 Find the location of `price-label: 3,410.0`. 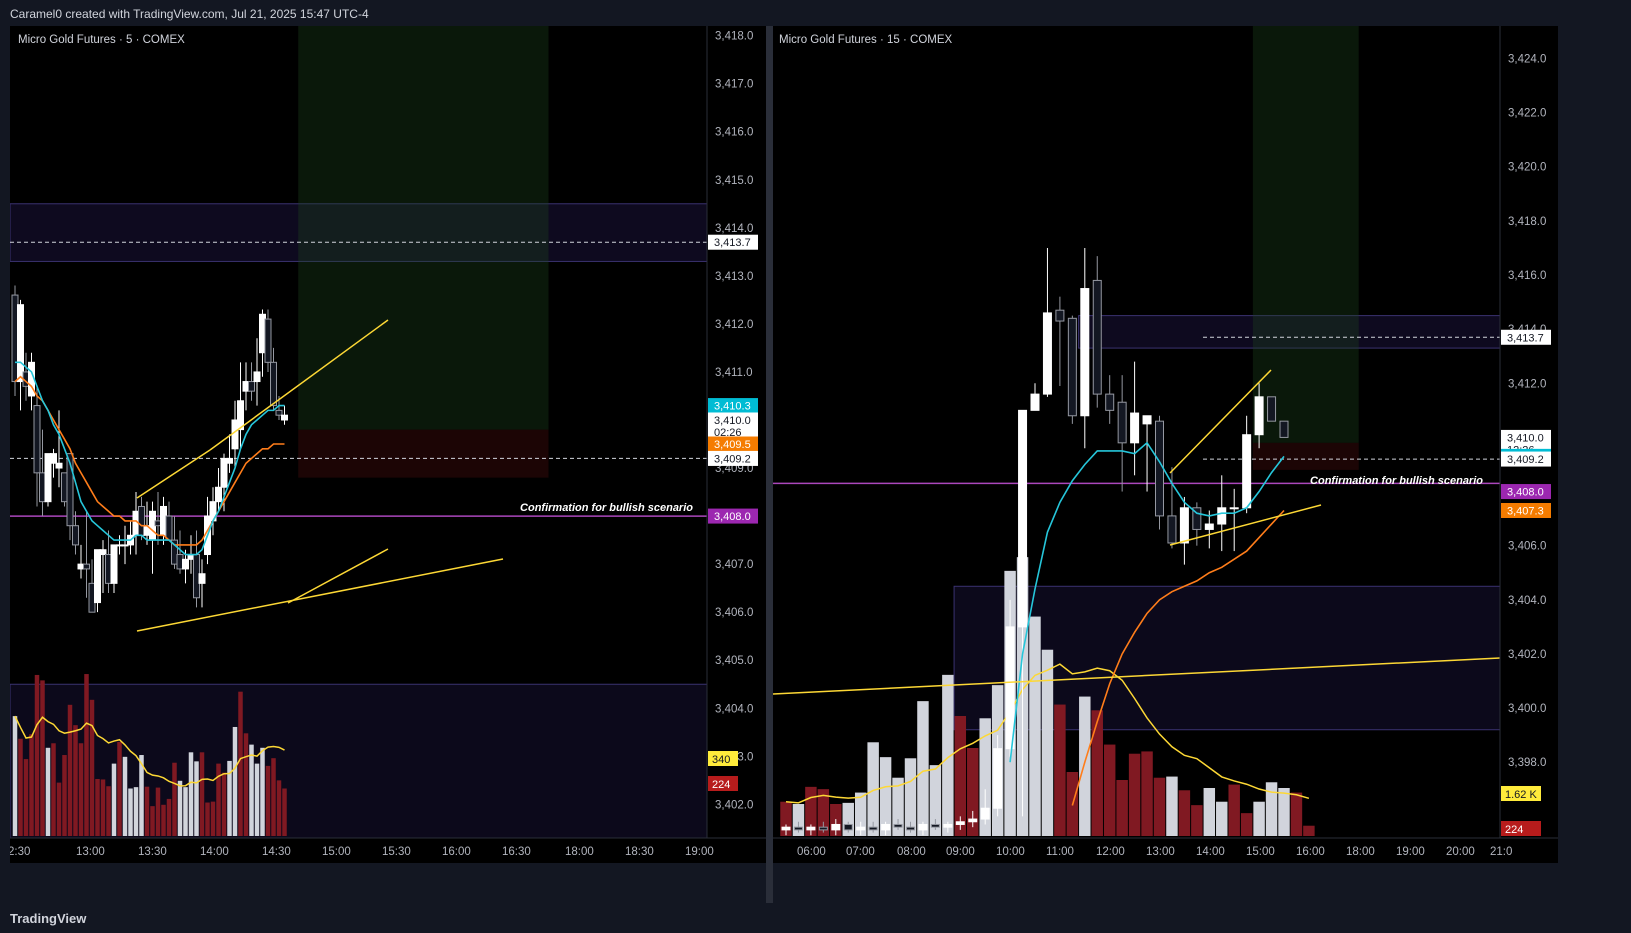

price-label: 3,410.0 is located at coordinates (1525, 438).